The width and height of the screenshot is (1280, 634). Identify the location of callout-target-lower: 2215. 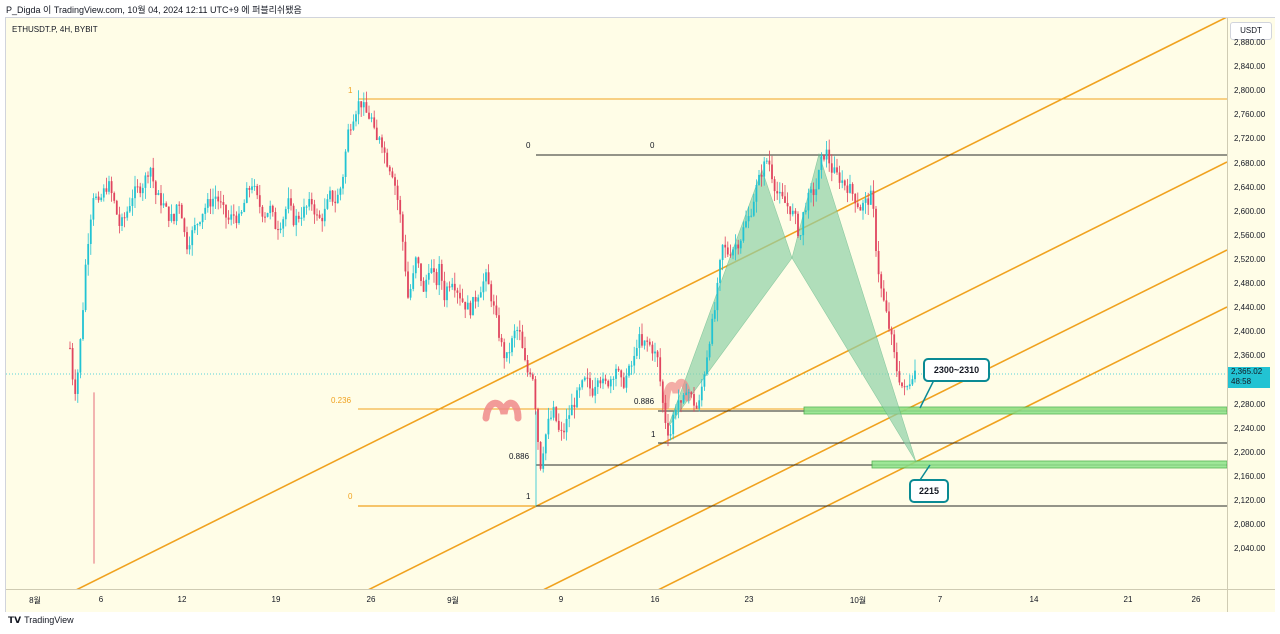
(929, 491).